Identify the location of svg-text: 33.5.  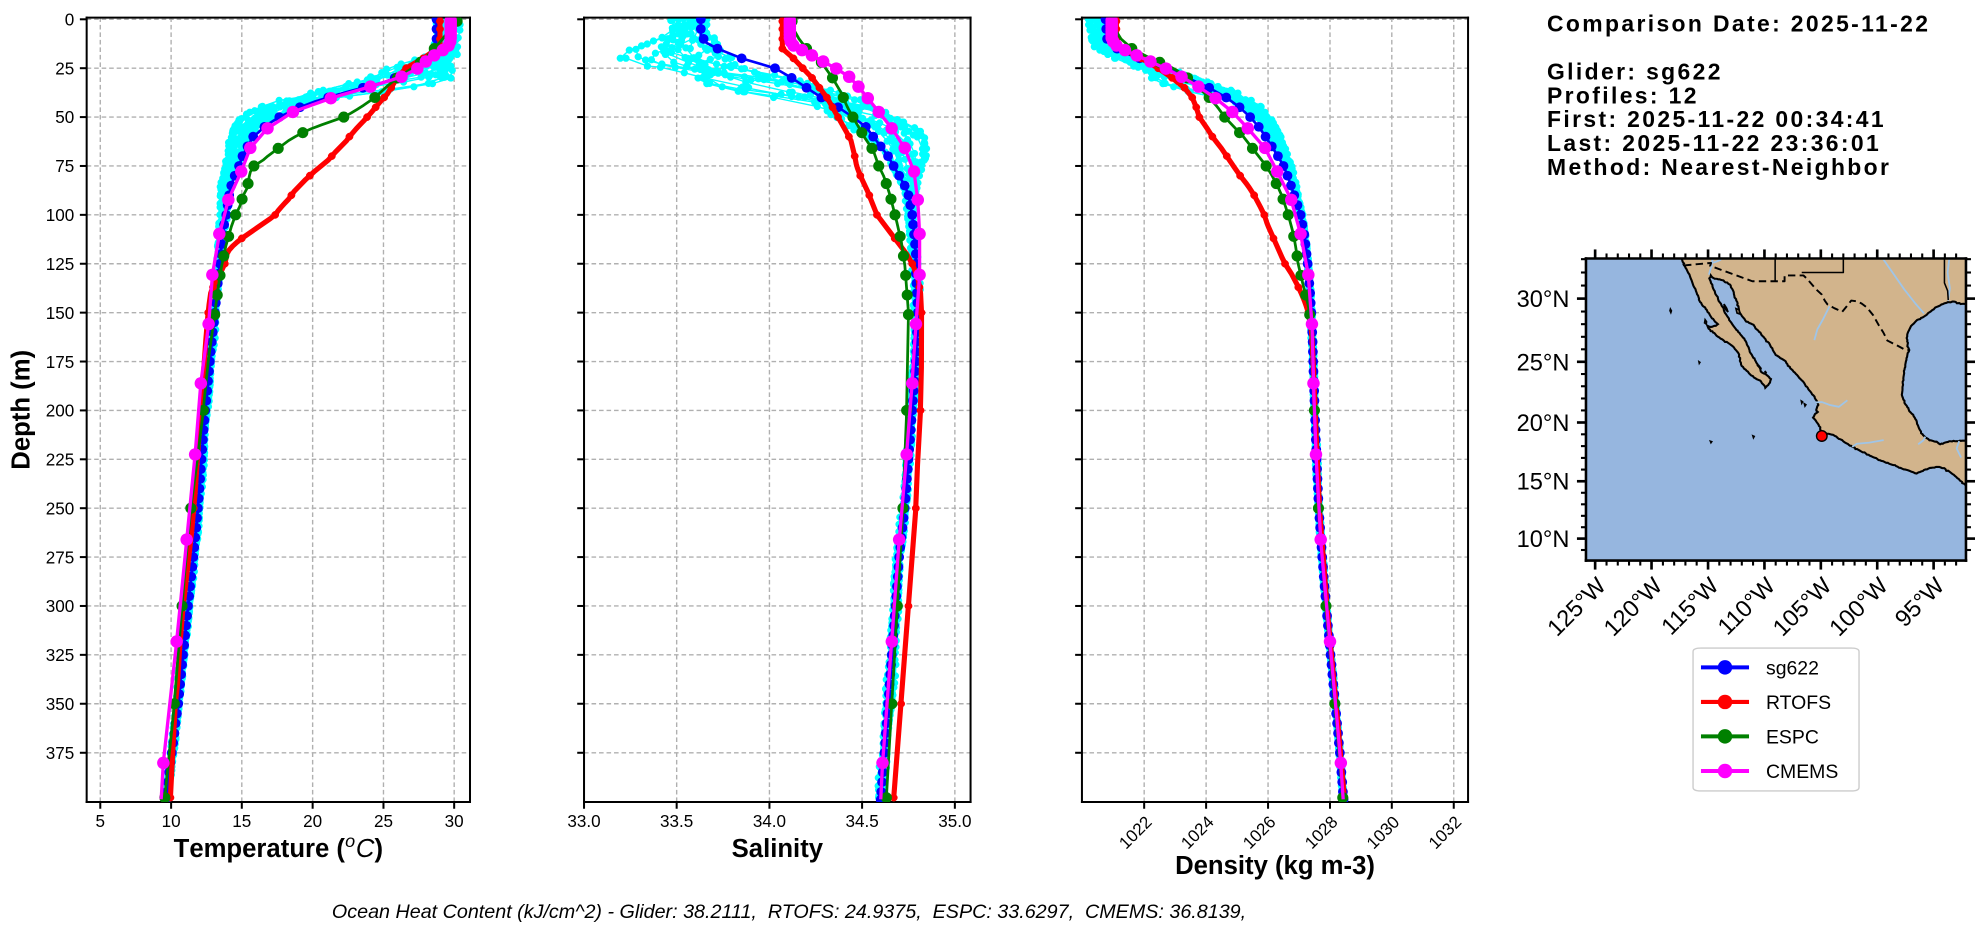
(676, 821).